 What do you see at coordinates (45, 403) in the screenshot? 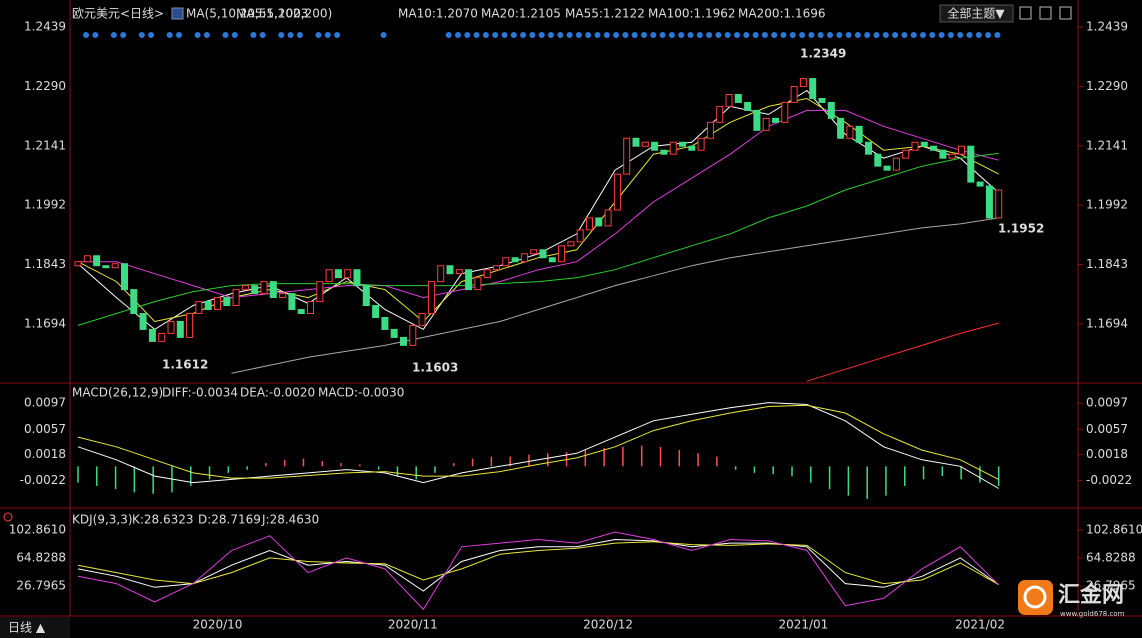
I see `y-tick-label: 0.0097` at bounding box center [45, 403].